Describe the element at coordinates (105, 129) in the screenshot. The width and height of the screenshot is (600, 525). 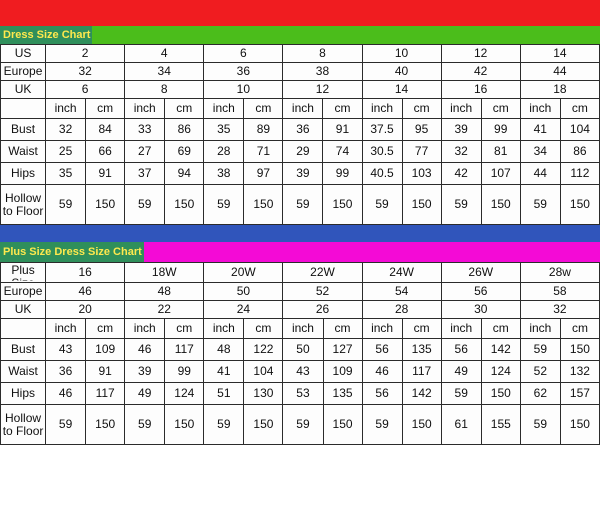
I see `bust-cm-1: 84` at that location.